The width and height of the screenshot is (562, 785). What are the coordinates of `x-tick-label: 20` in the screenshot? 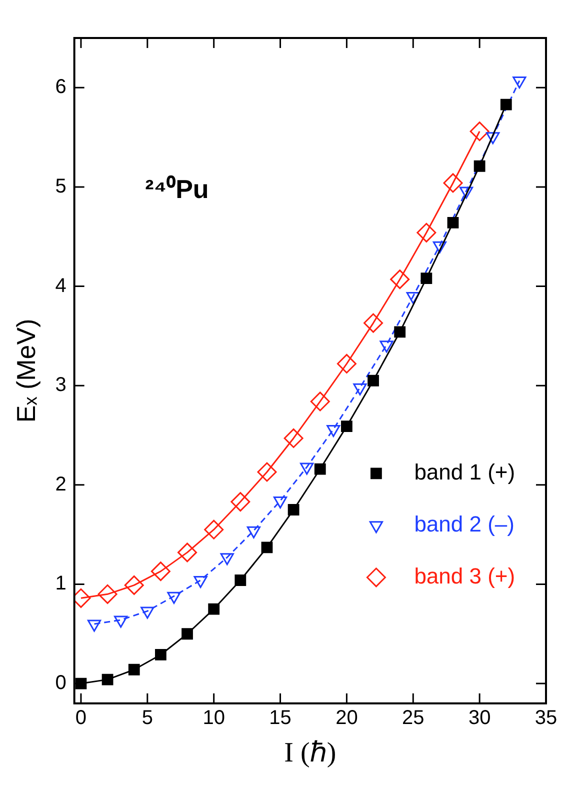 It's located at (347, 717).